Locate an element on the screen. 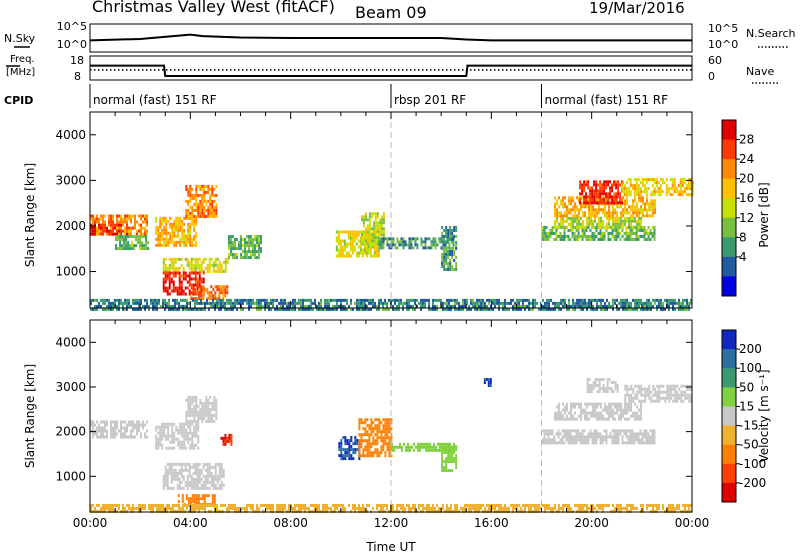 This screenshot has width=800, height=554. noise-tick-top-left: 10^5 is located at coordinates (72, 26).